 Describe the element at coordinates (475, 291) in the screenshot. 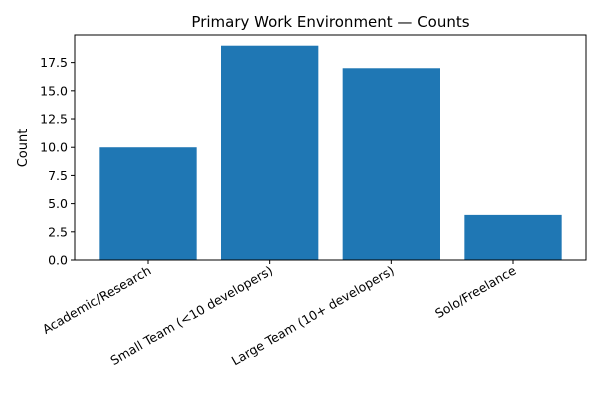

I see `x-tick-label-3: Solo/Freelance` at that location.